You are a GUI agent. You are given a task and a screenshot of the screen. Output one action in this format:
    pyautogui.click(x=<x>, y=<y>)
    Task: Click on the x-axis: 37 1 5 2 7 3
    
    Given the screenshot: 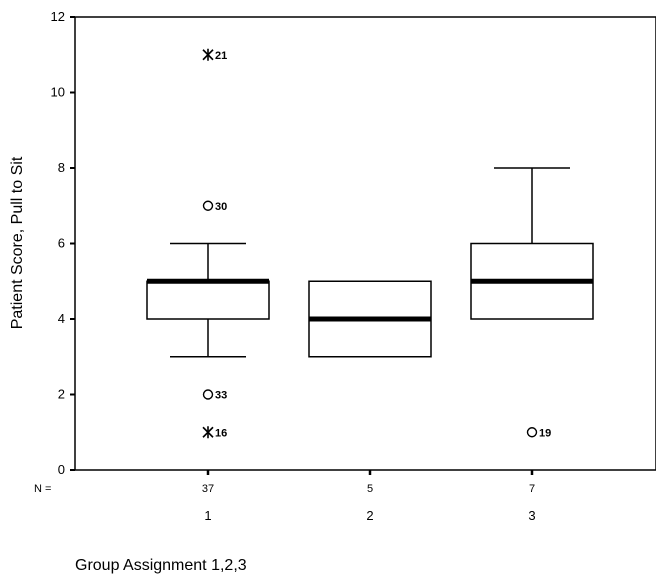 What is the action you would take?
    pyautogui.click(x=369, y=496)
    